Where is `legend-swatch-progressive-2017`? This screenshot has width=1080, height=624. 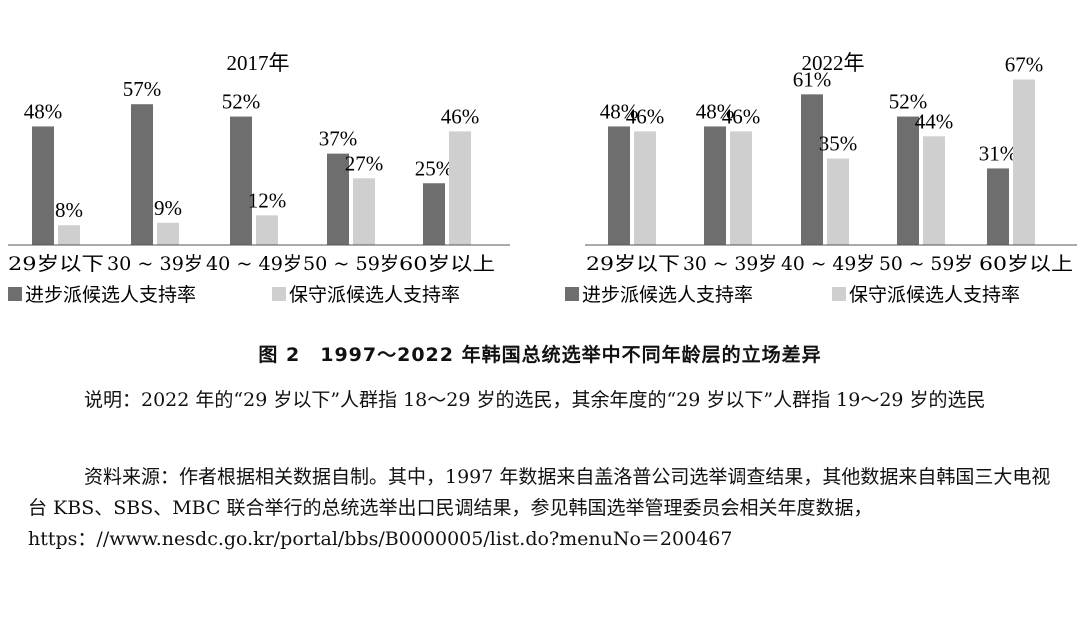 legend-swatch-progressive-2017 is located at coordinates (15, 294).